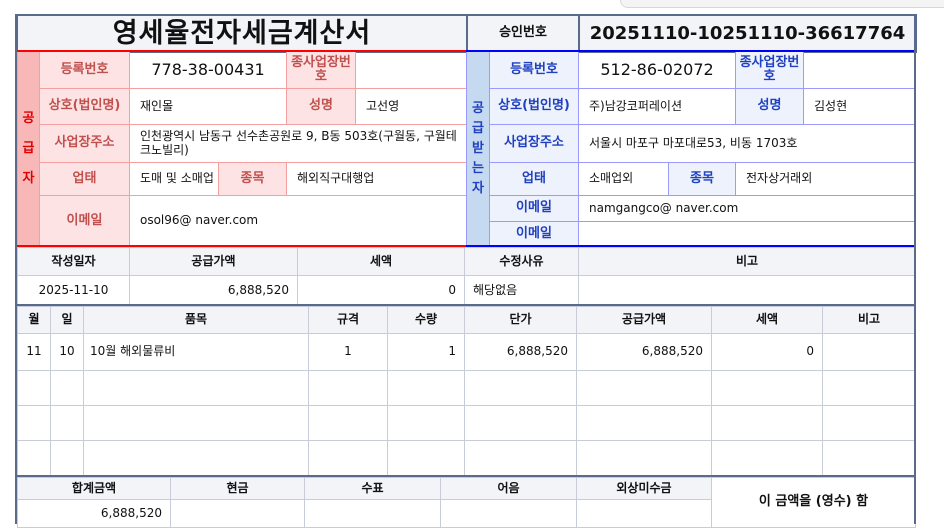 This screenshot has width=944, height=528. I want to click on receiver-email-label: 이메일, so click(534, 208).